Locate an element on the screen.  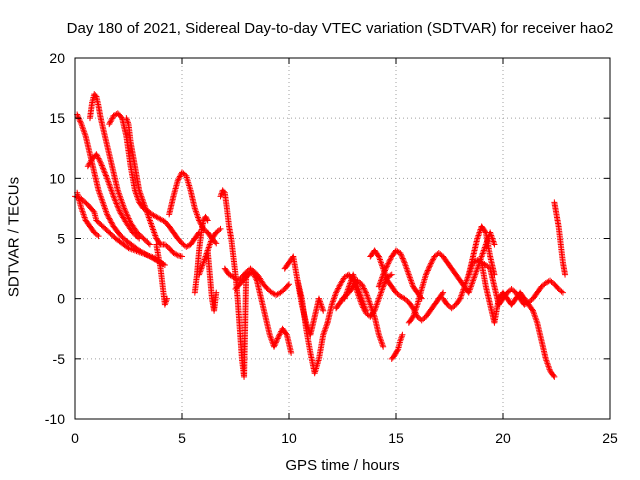
x-tick-label: 0 is located at coordinates (75, 438).